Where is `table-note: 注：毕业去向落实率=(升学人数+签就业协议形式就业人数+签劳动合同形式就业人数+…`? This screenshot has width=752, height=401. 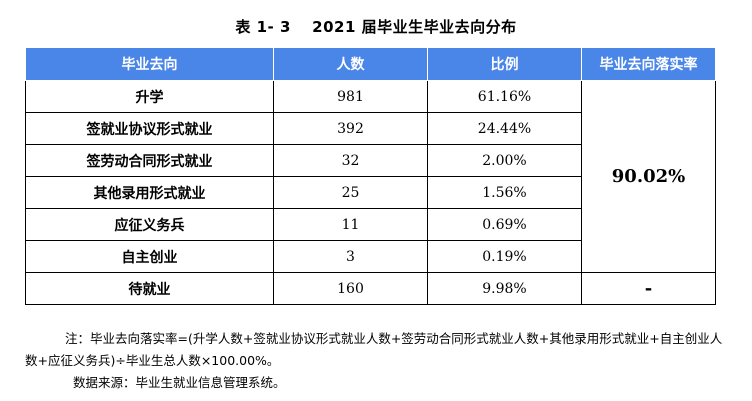 table-note: 注：毕业去向落实率=(升学人数+签就业协议形式就业人数+签劳动合同形式就业人数+… is located at coordinates (374, 349).